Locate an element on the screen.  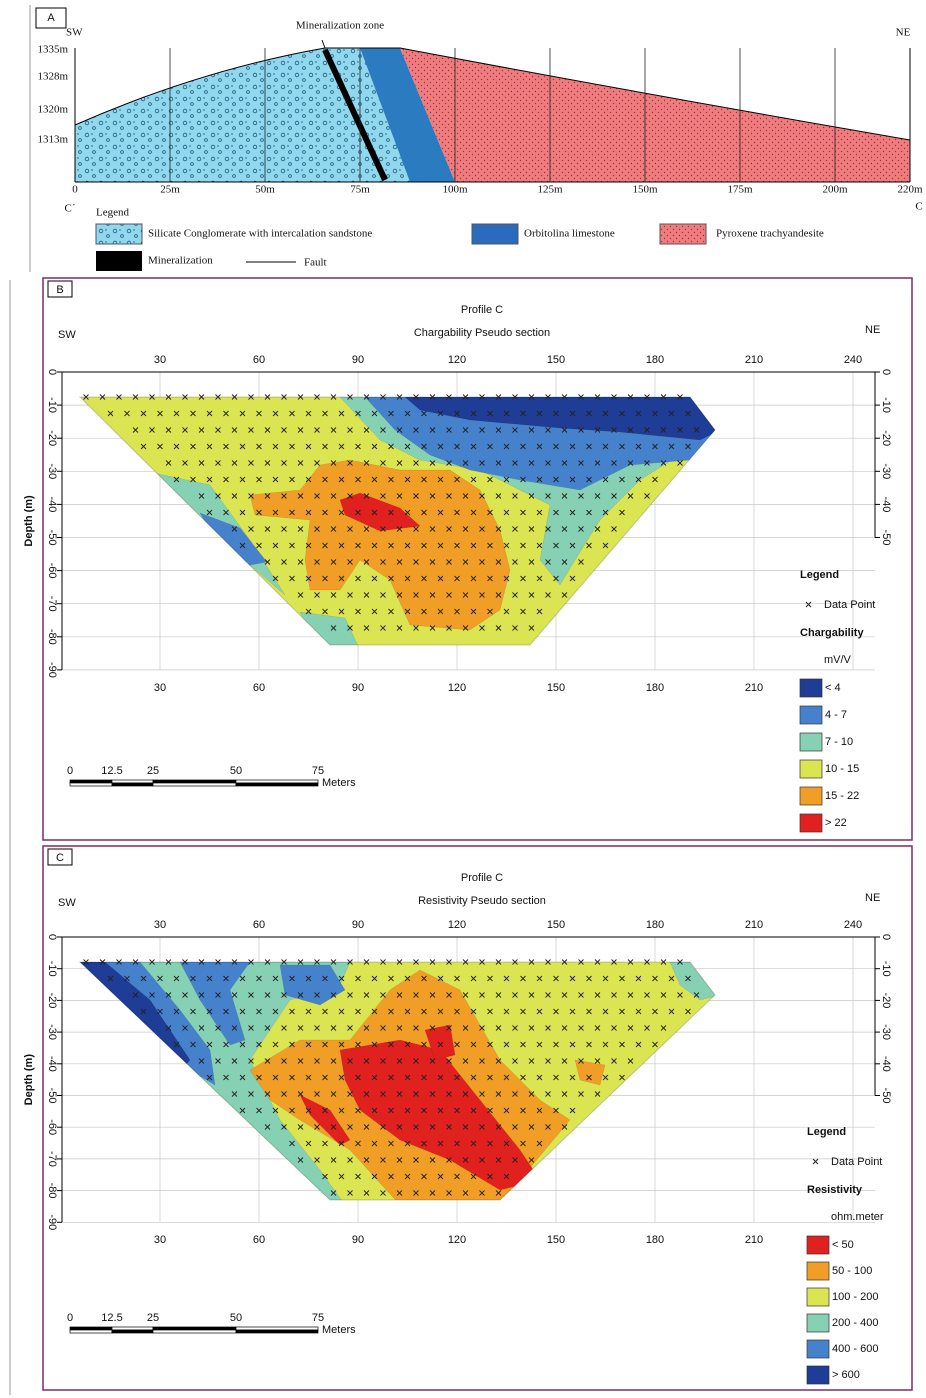
scale-label: 0 is located at coordinates (70, 771).